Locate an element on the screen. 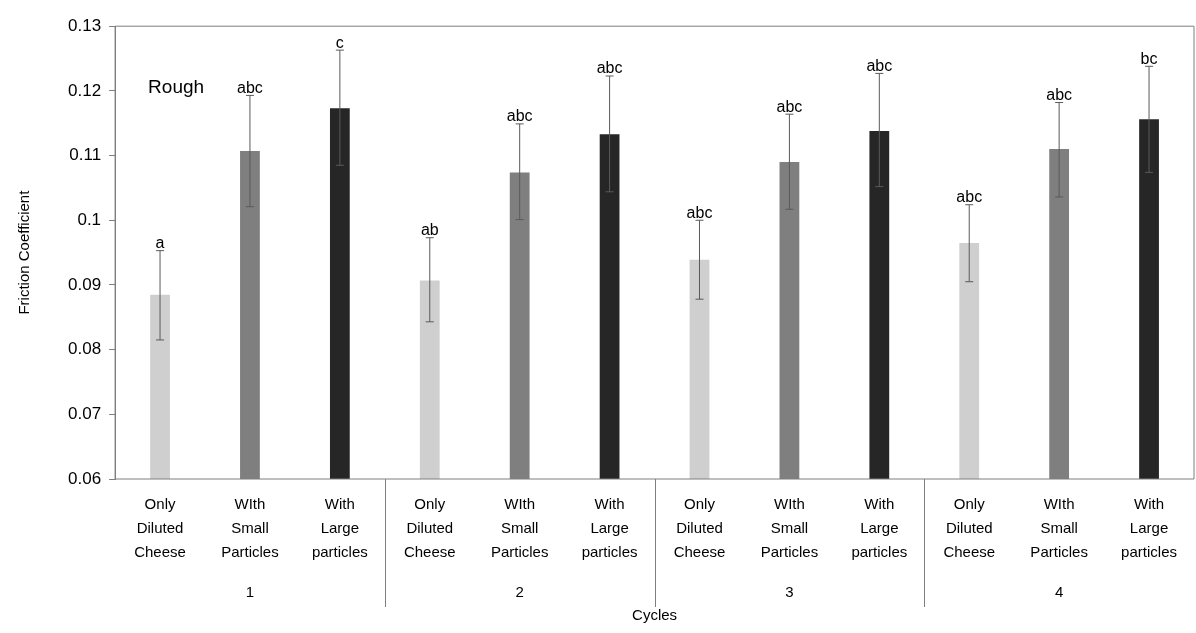  x-tick-label: 2 is located at coordinates (519, 592).